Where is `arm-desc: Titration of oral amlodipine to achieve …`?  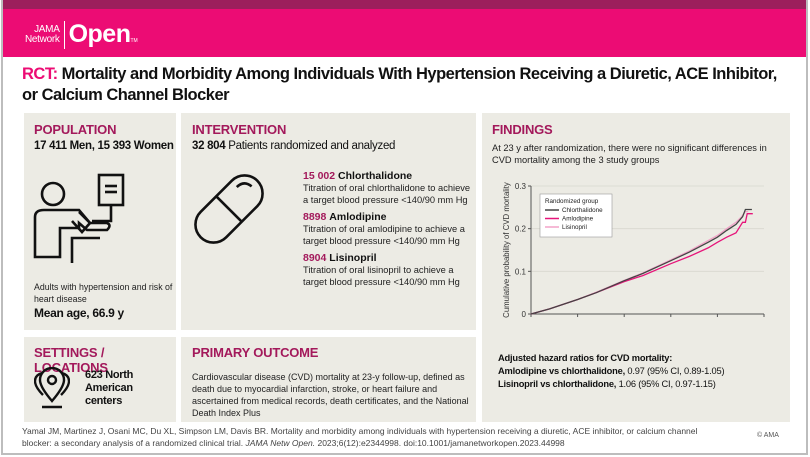 arm-desc: Titration of oral amlodipine to achieve … is located at coordinates (384, 235).